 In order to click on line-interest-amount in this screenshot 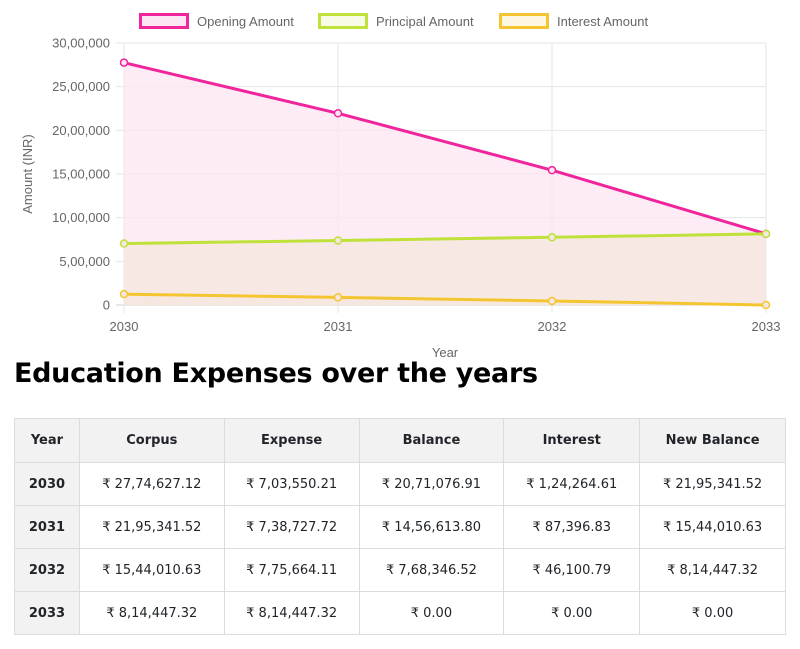, I will do `click(445, 299)`.